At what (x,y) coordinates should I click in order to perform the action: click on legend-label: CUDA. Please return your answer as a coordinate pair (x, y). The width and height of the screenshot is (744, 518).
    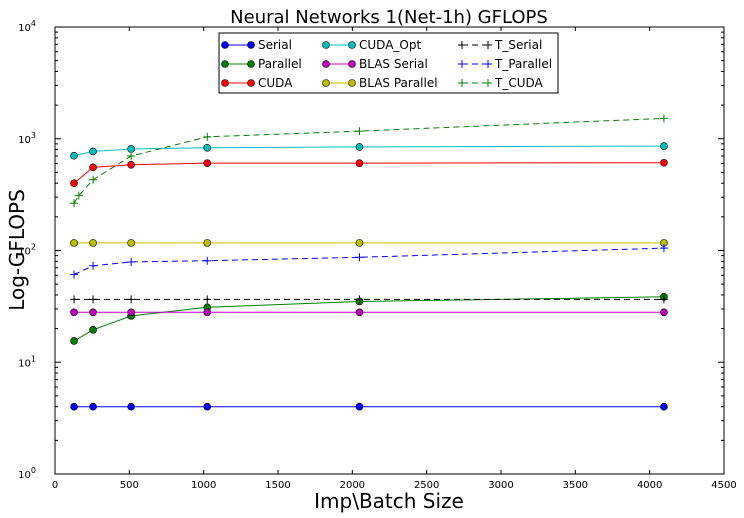
    Looking at the image, I should click on (275, 83).